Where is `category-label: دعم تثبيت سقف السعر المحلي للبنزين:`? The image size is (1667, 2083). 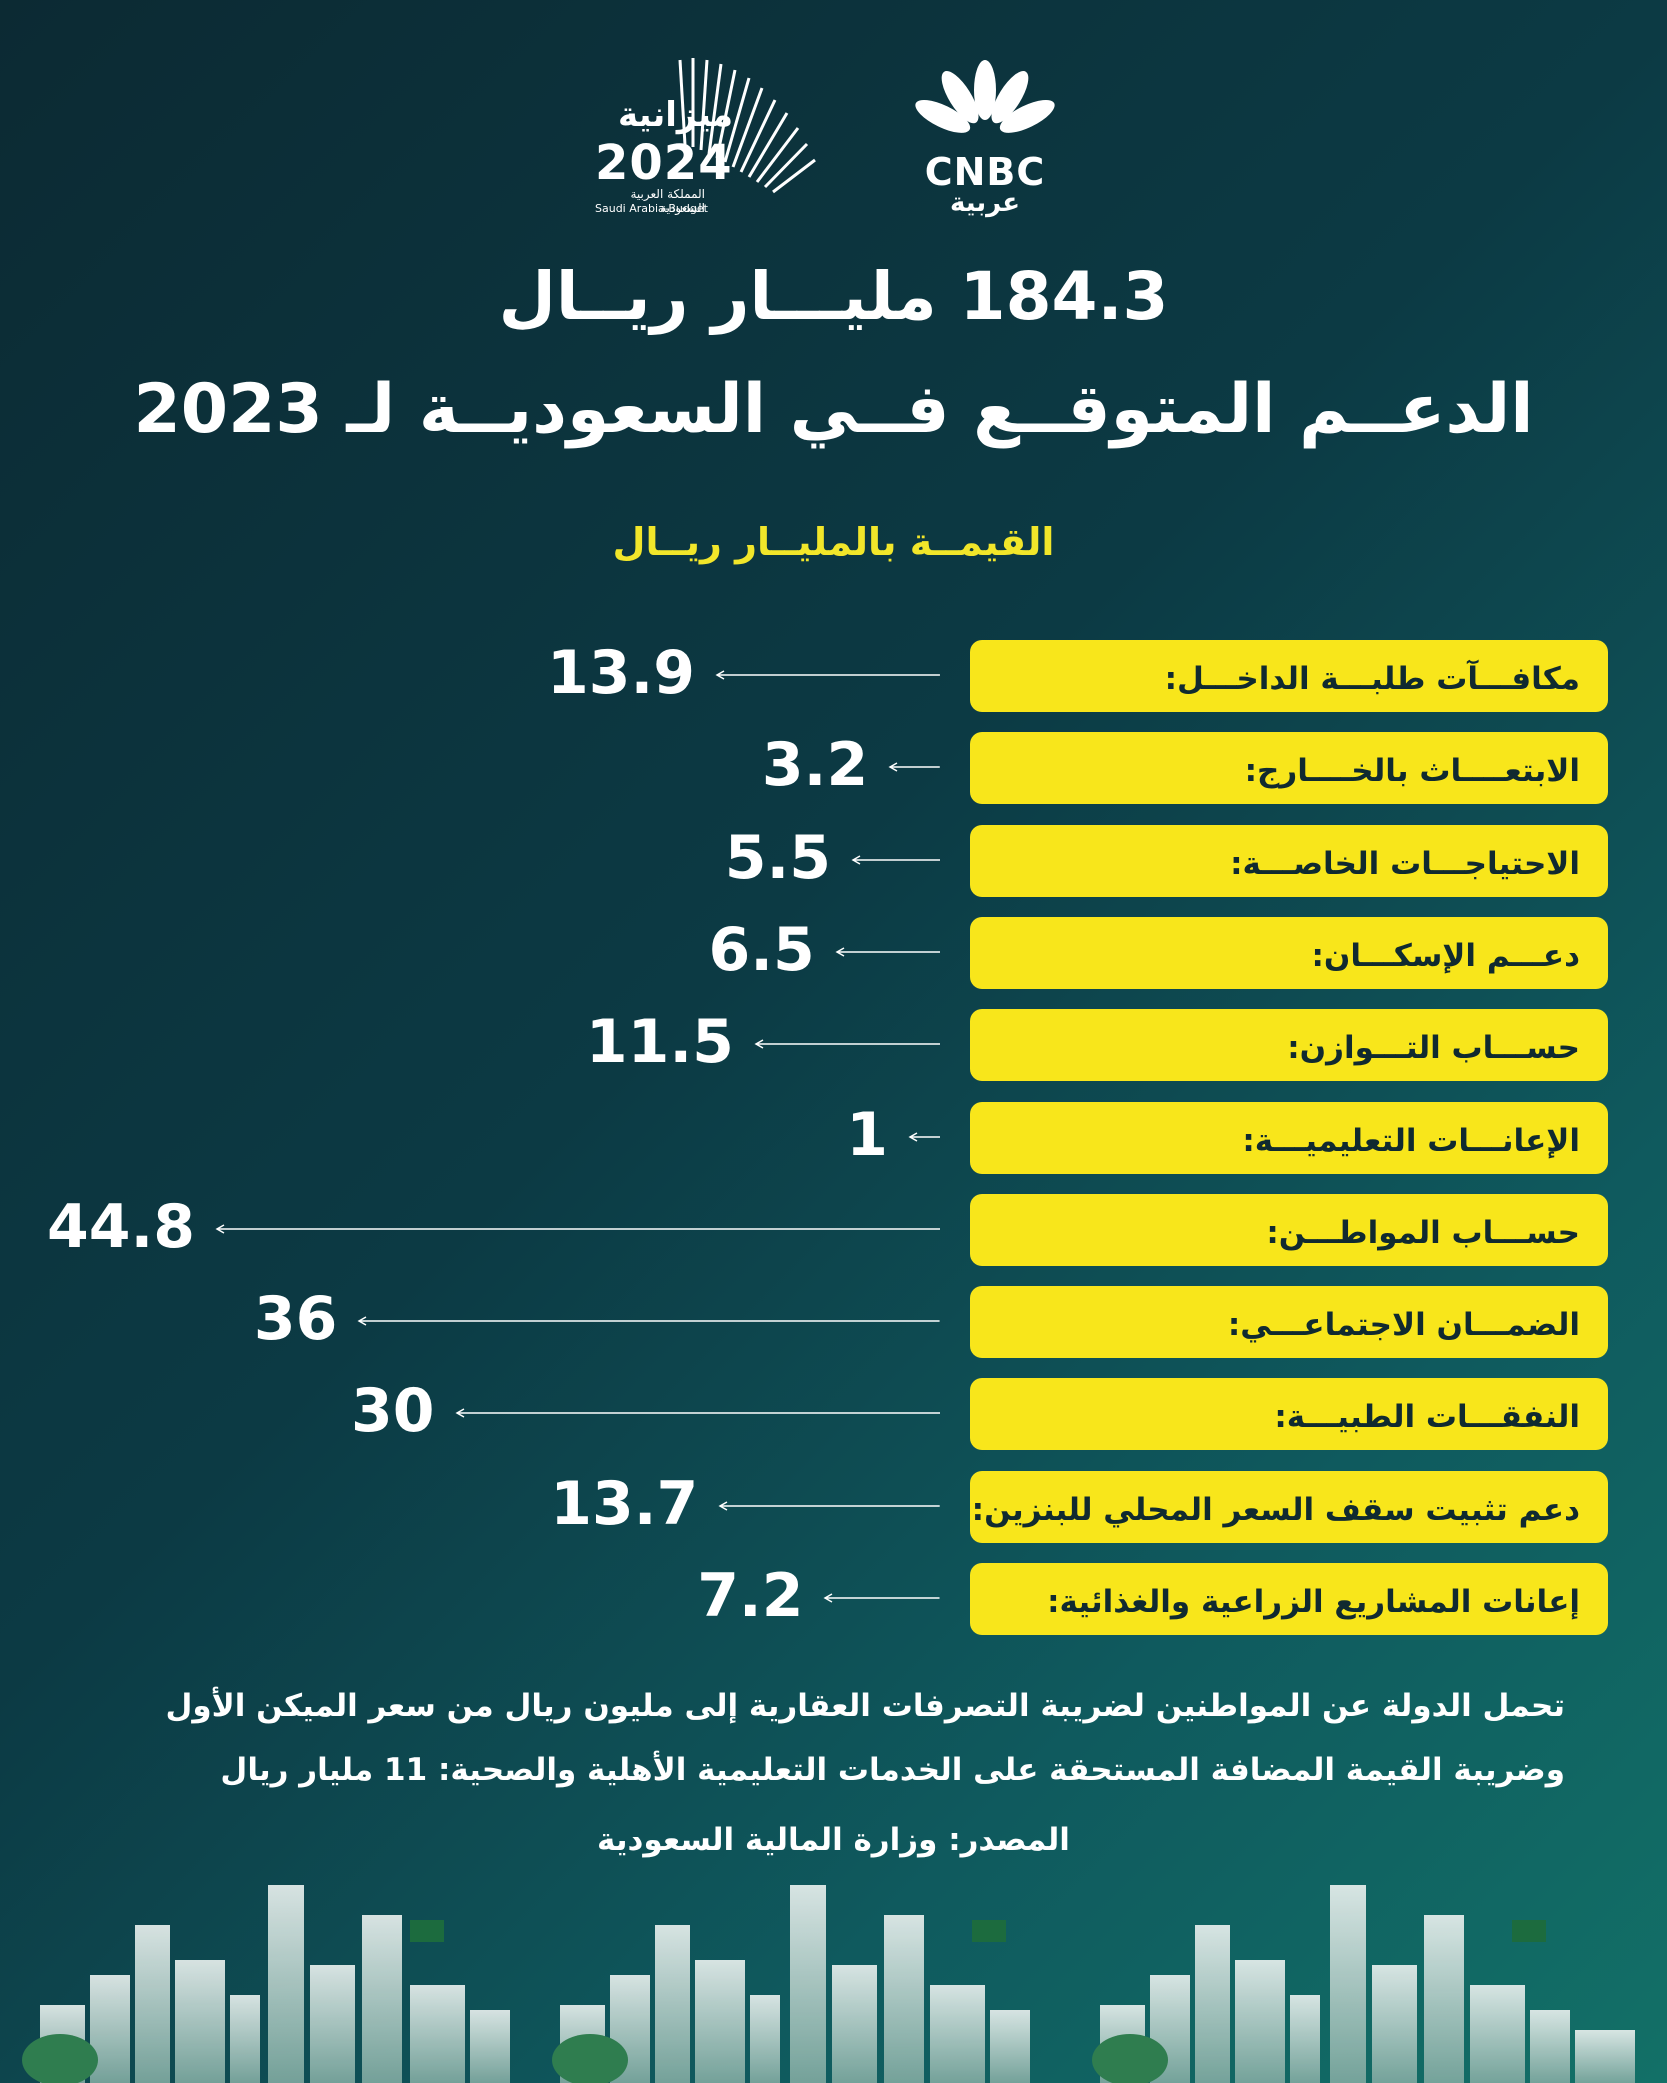
category-label: دعم تثبيت سقف السعر المحلي للبنزين: is located at coordinates (1289, 1506).